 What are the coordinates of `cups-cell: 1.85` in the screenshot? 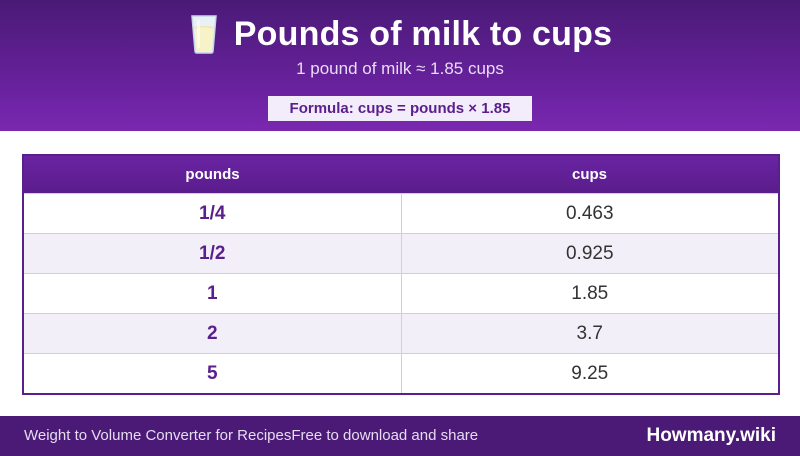 It's located at (589, 293).